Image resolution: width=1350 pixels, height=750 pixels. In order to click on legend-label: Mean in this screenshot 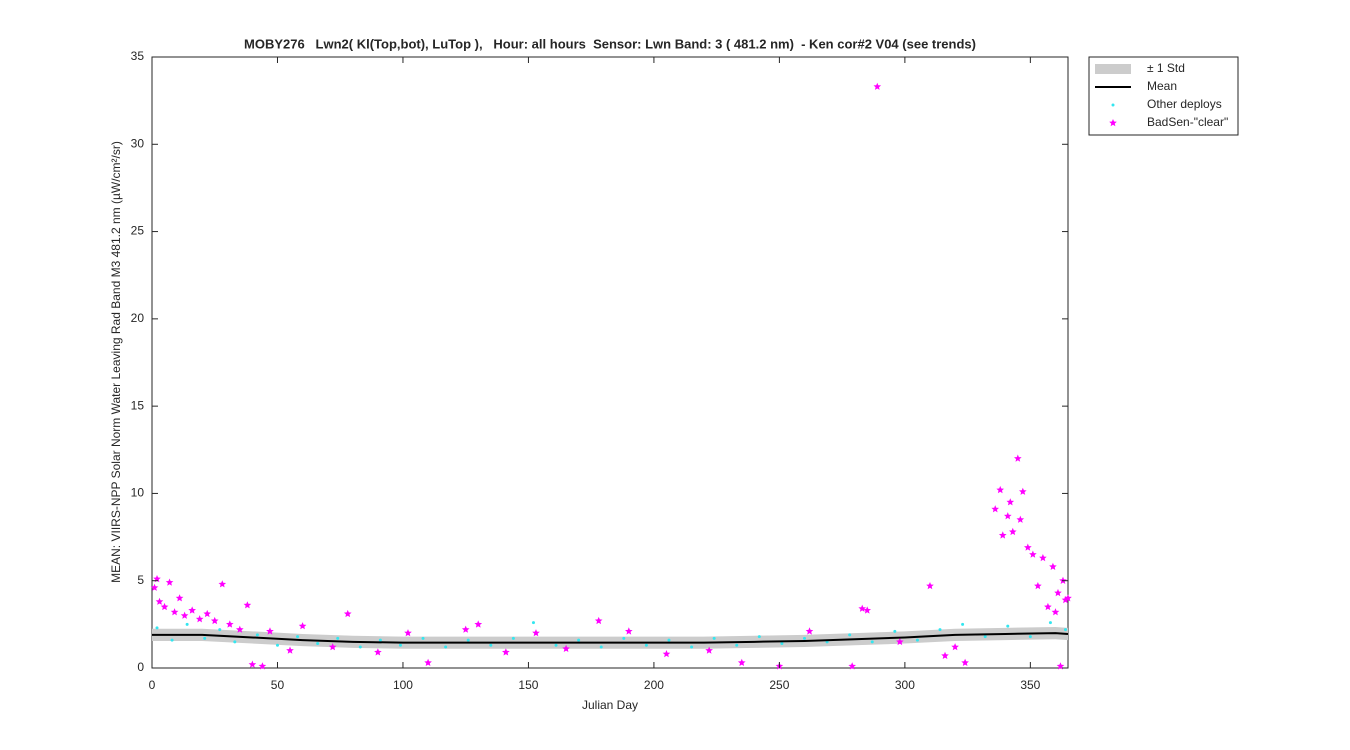, I will do `click(1162, 86)`.